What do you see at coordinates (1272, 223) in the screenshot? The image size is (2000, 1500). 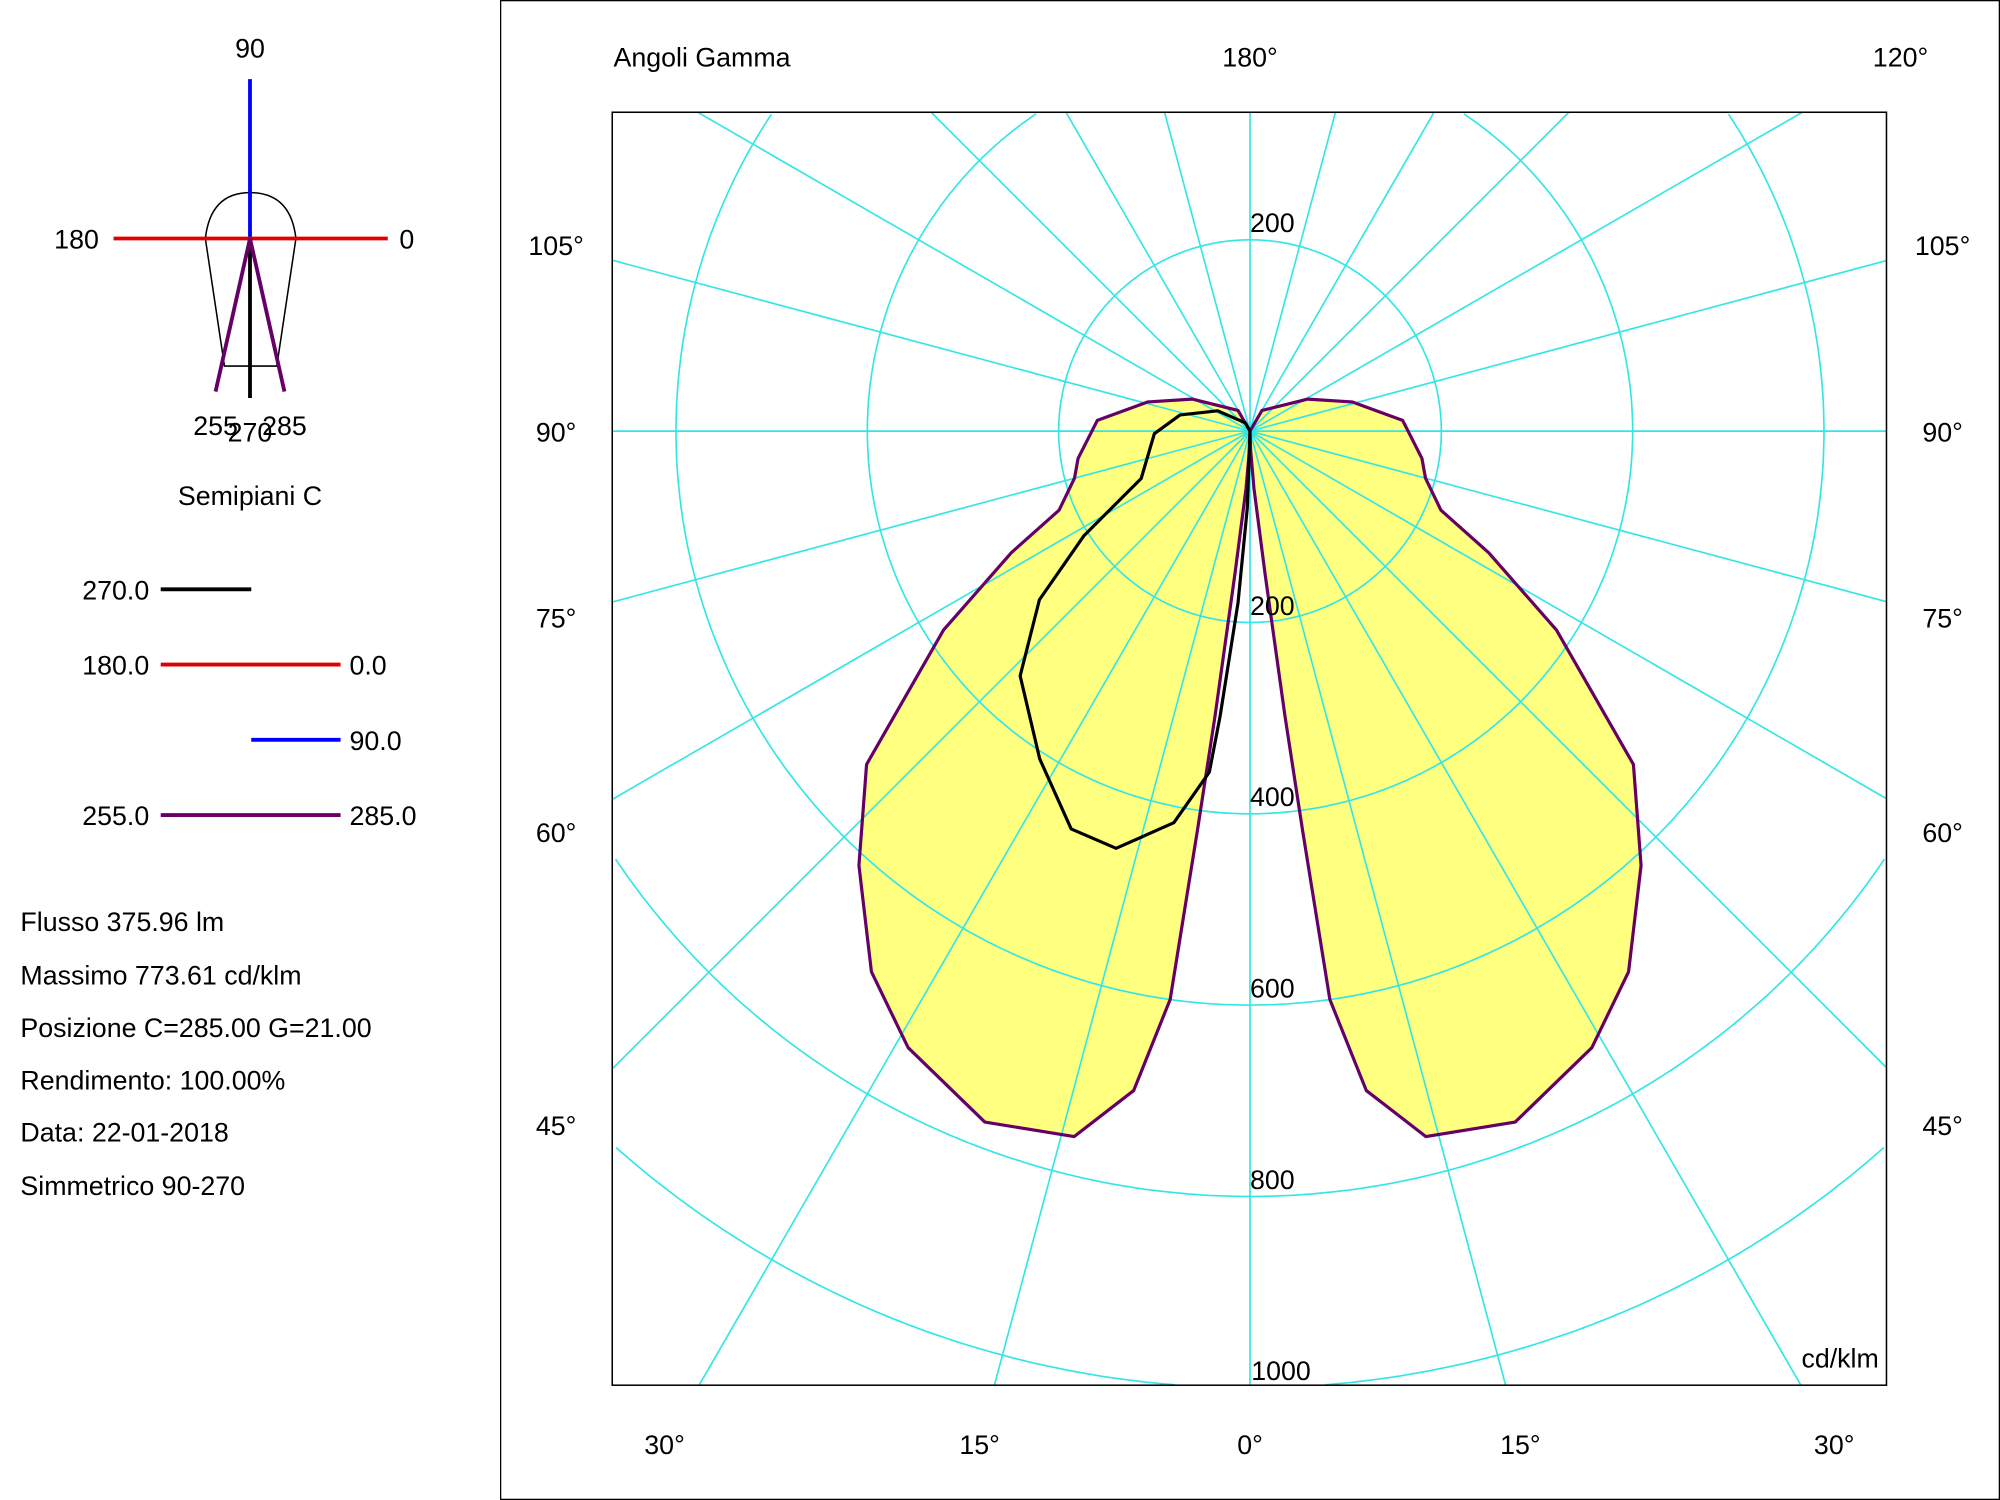 I see `ring-label-200-upper: 200` at bounding box center [1272, 223].